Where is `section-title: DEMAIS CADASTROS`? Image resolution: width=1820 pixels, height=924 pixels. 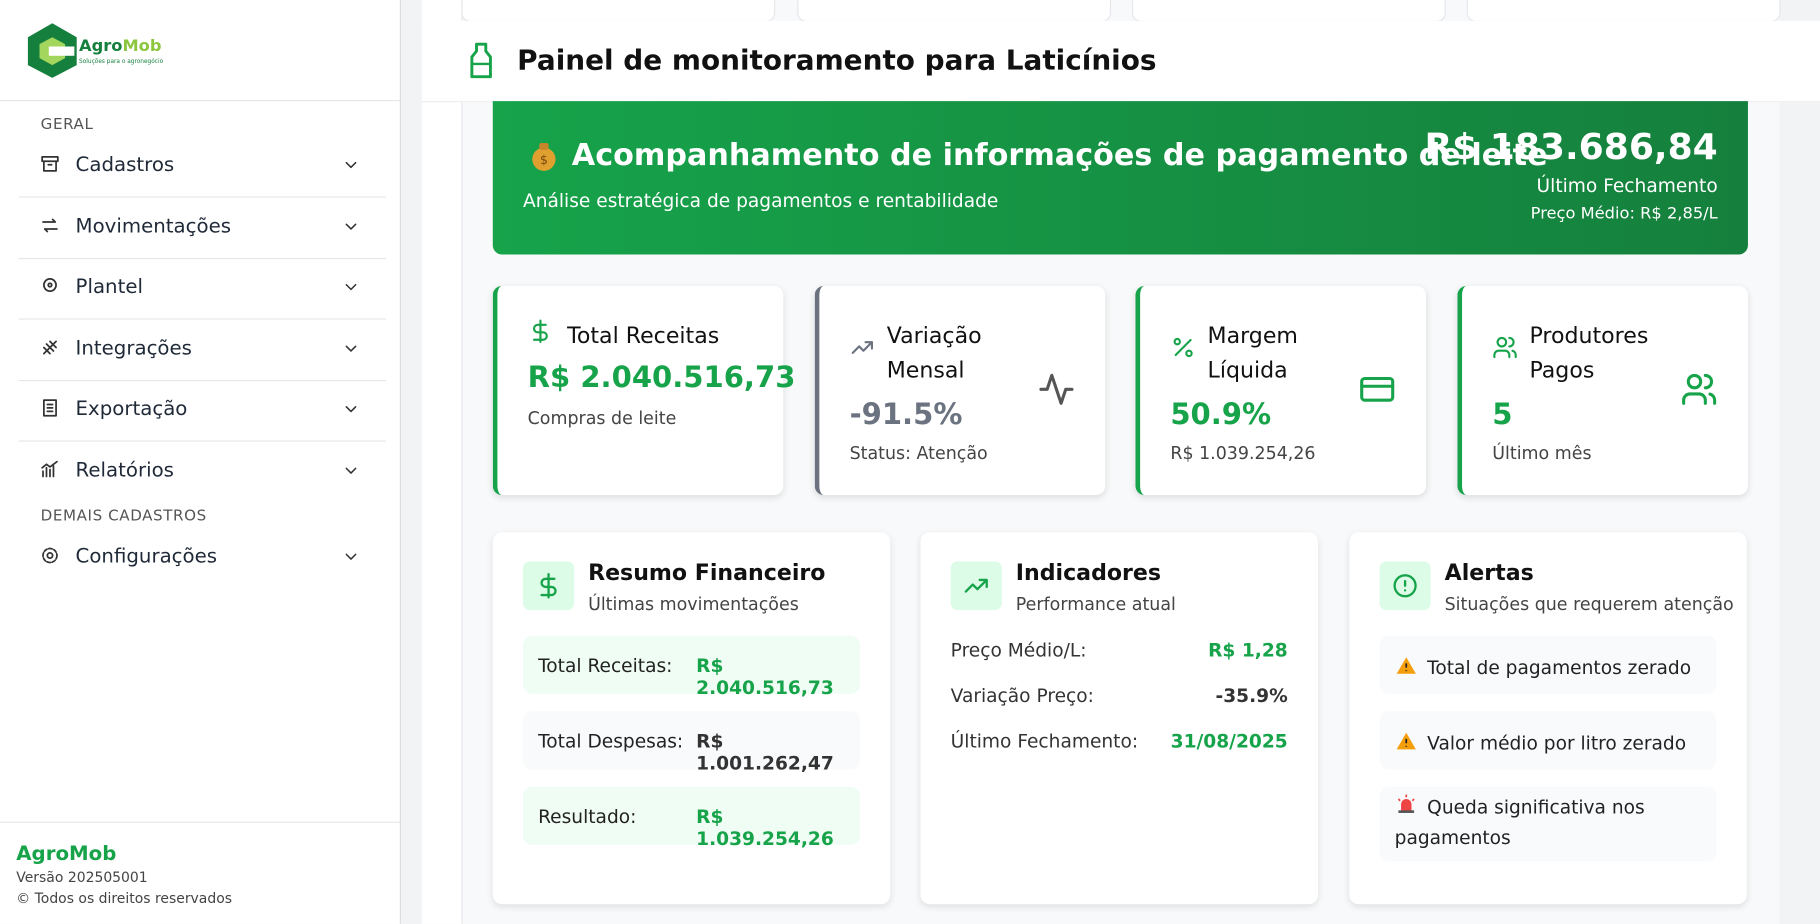 section-title: DEMAIS CADASTROS is located at coordinates (123, 516).